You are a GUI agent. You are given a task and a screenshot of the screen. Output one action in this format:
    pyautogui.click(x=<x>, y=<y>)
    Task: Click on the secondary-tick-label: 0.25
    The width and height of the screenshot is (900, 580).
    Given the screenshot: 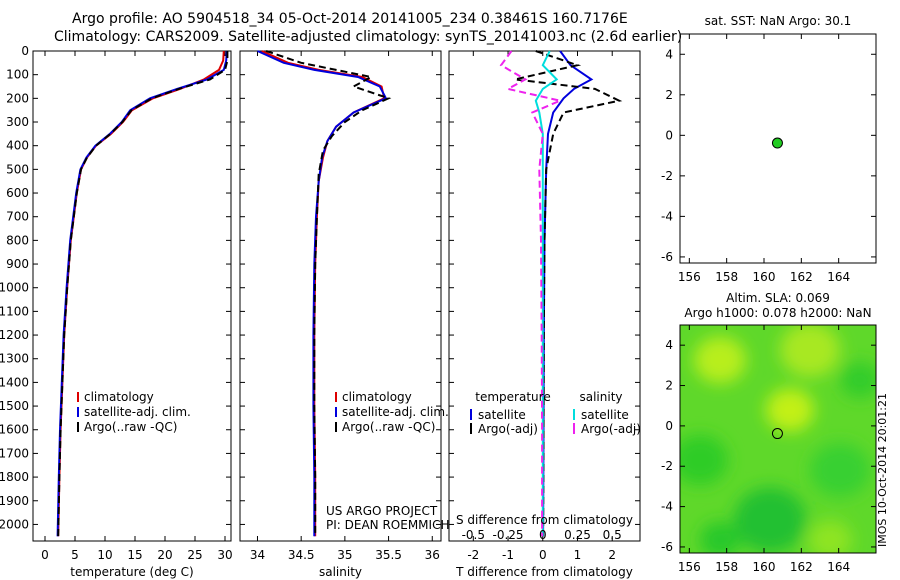 What is the action you would take?
    pyautogui.click(x=577, y=535)
    